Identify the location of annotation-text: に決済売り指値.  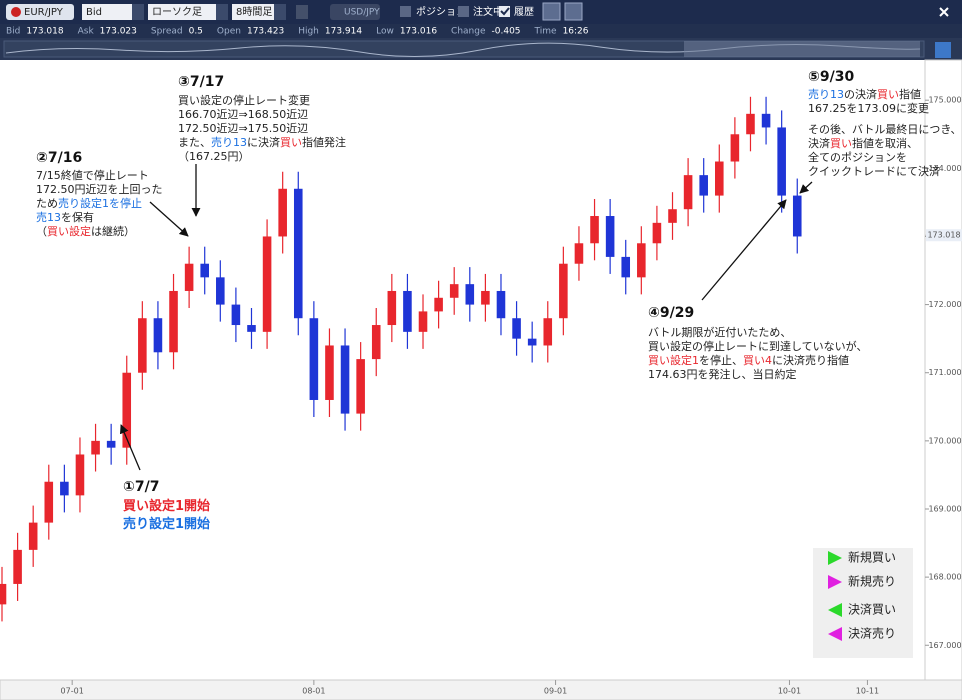
(810, 360).